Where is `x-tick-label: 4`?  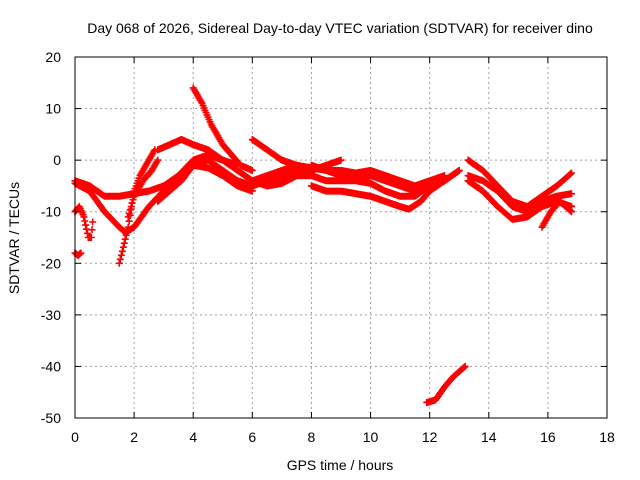 x-tick-label: 4 is located at coordinates (193, 437).